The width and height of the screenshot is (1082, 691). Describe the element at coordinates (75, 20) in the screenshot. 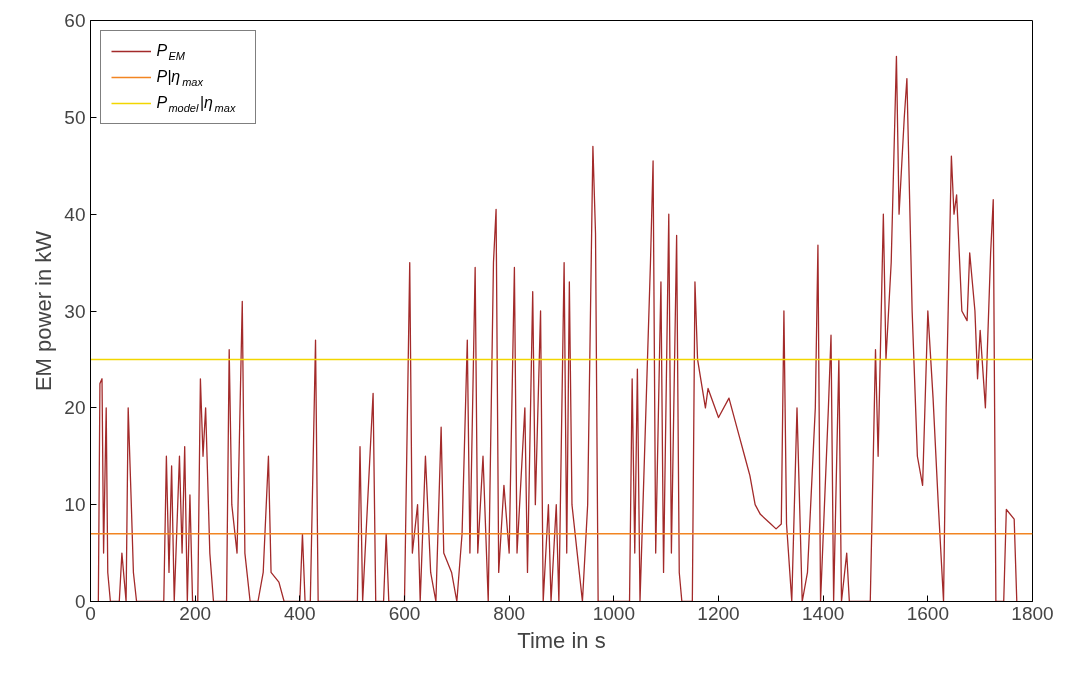

I see `y-tick-label: 60` at that location.